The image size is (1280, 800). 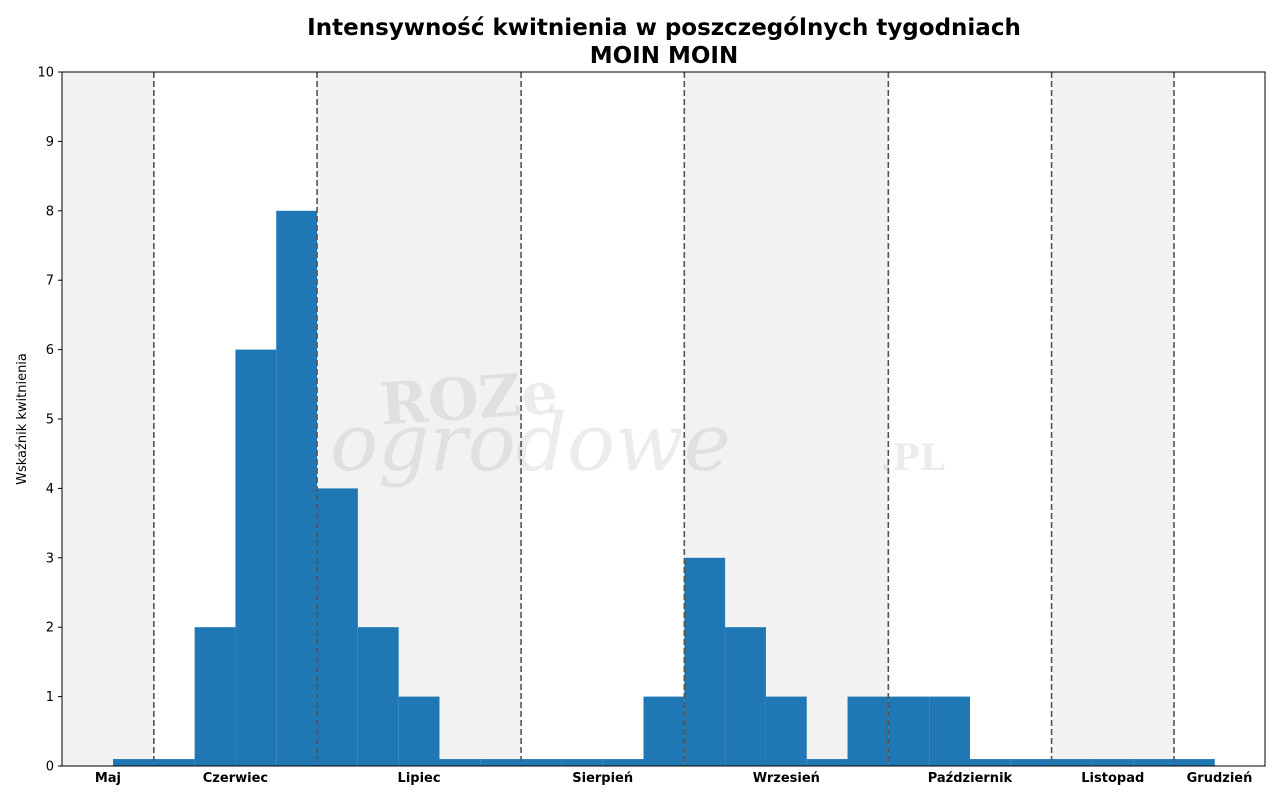 What do you see at coordinates (912, 458) in the screenshot?
I see `watermark-pl: .PL` at bounding box center [912, 458].